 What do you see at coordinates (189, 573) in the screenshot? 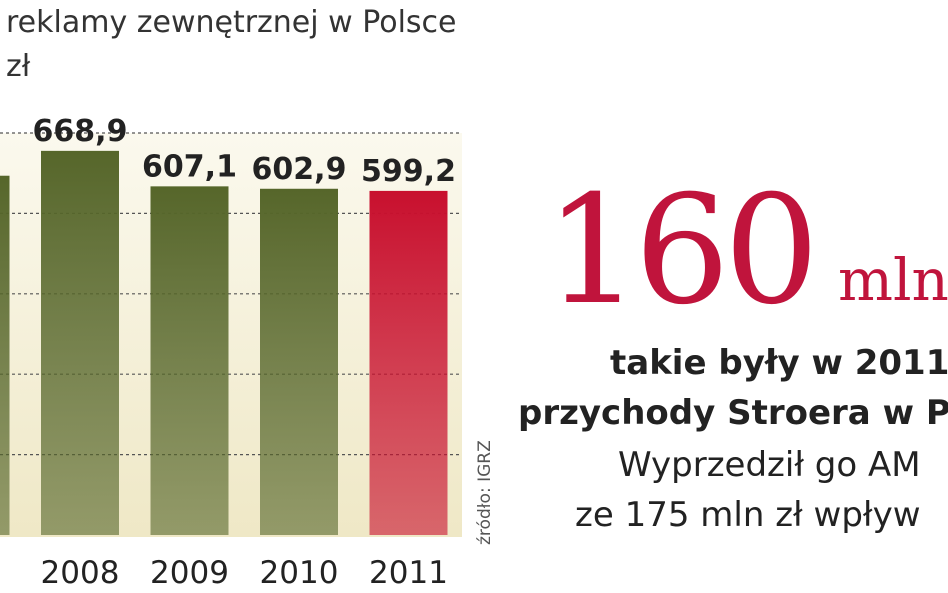
I see `x-tick-label: 2009` at bounding box center [189, 573].